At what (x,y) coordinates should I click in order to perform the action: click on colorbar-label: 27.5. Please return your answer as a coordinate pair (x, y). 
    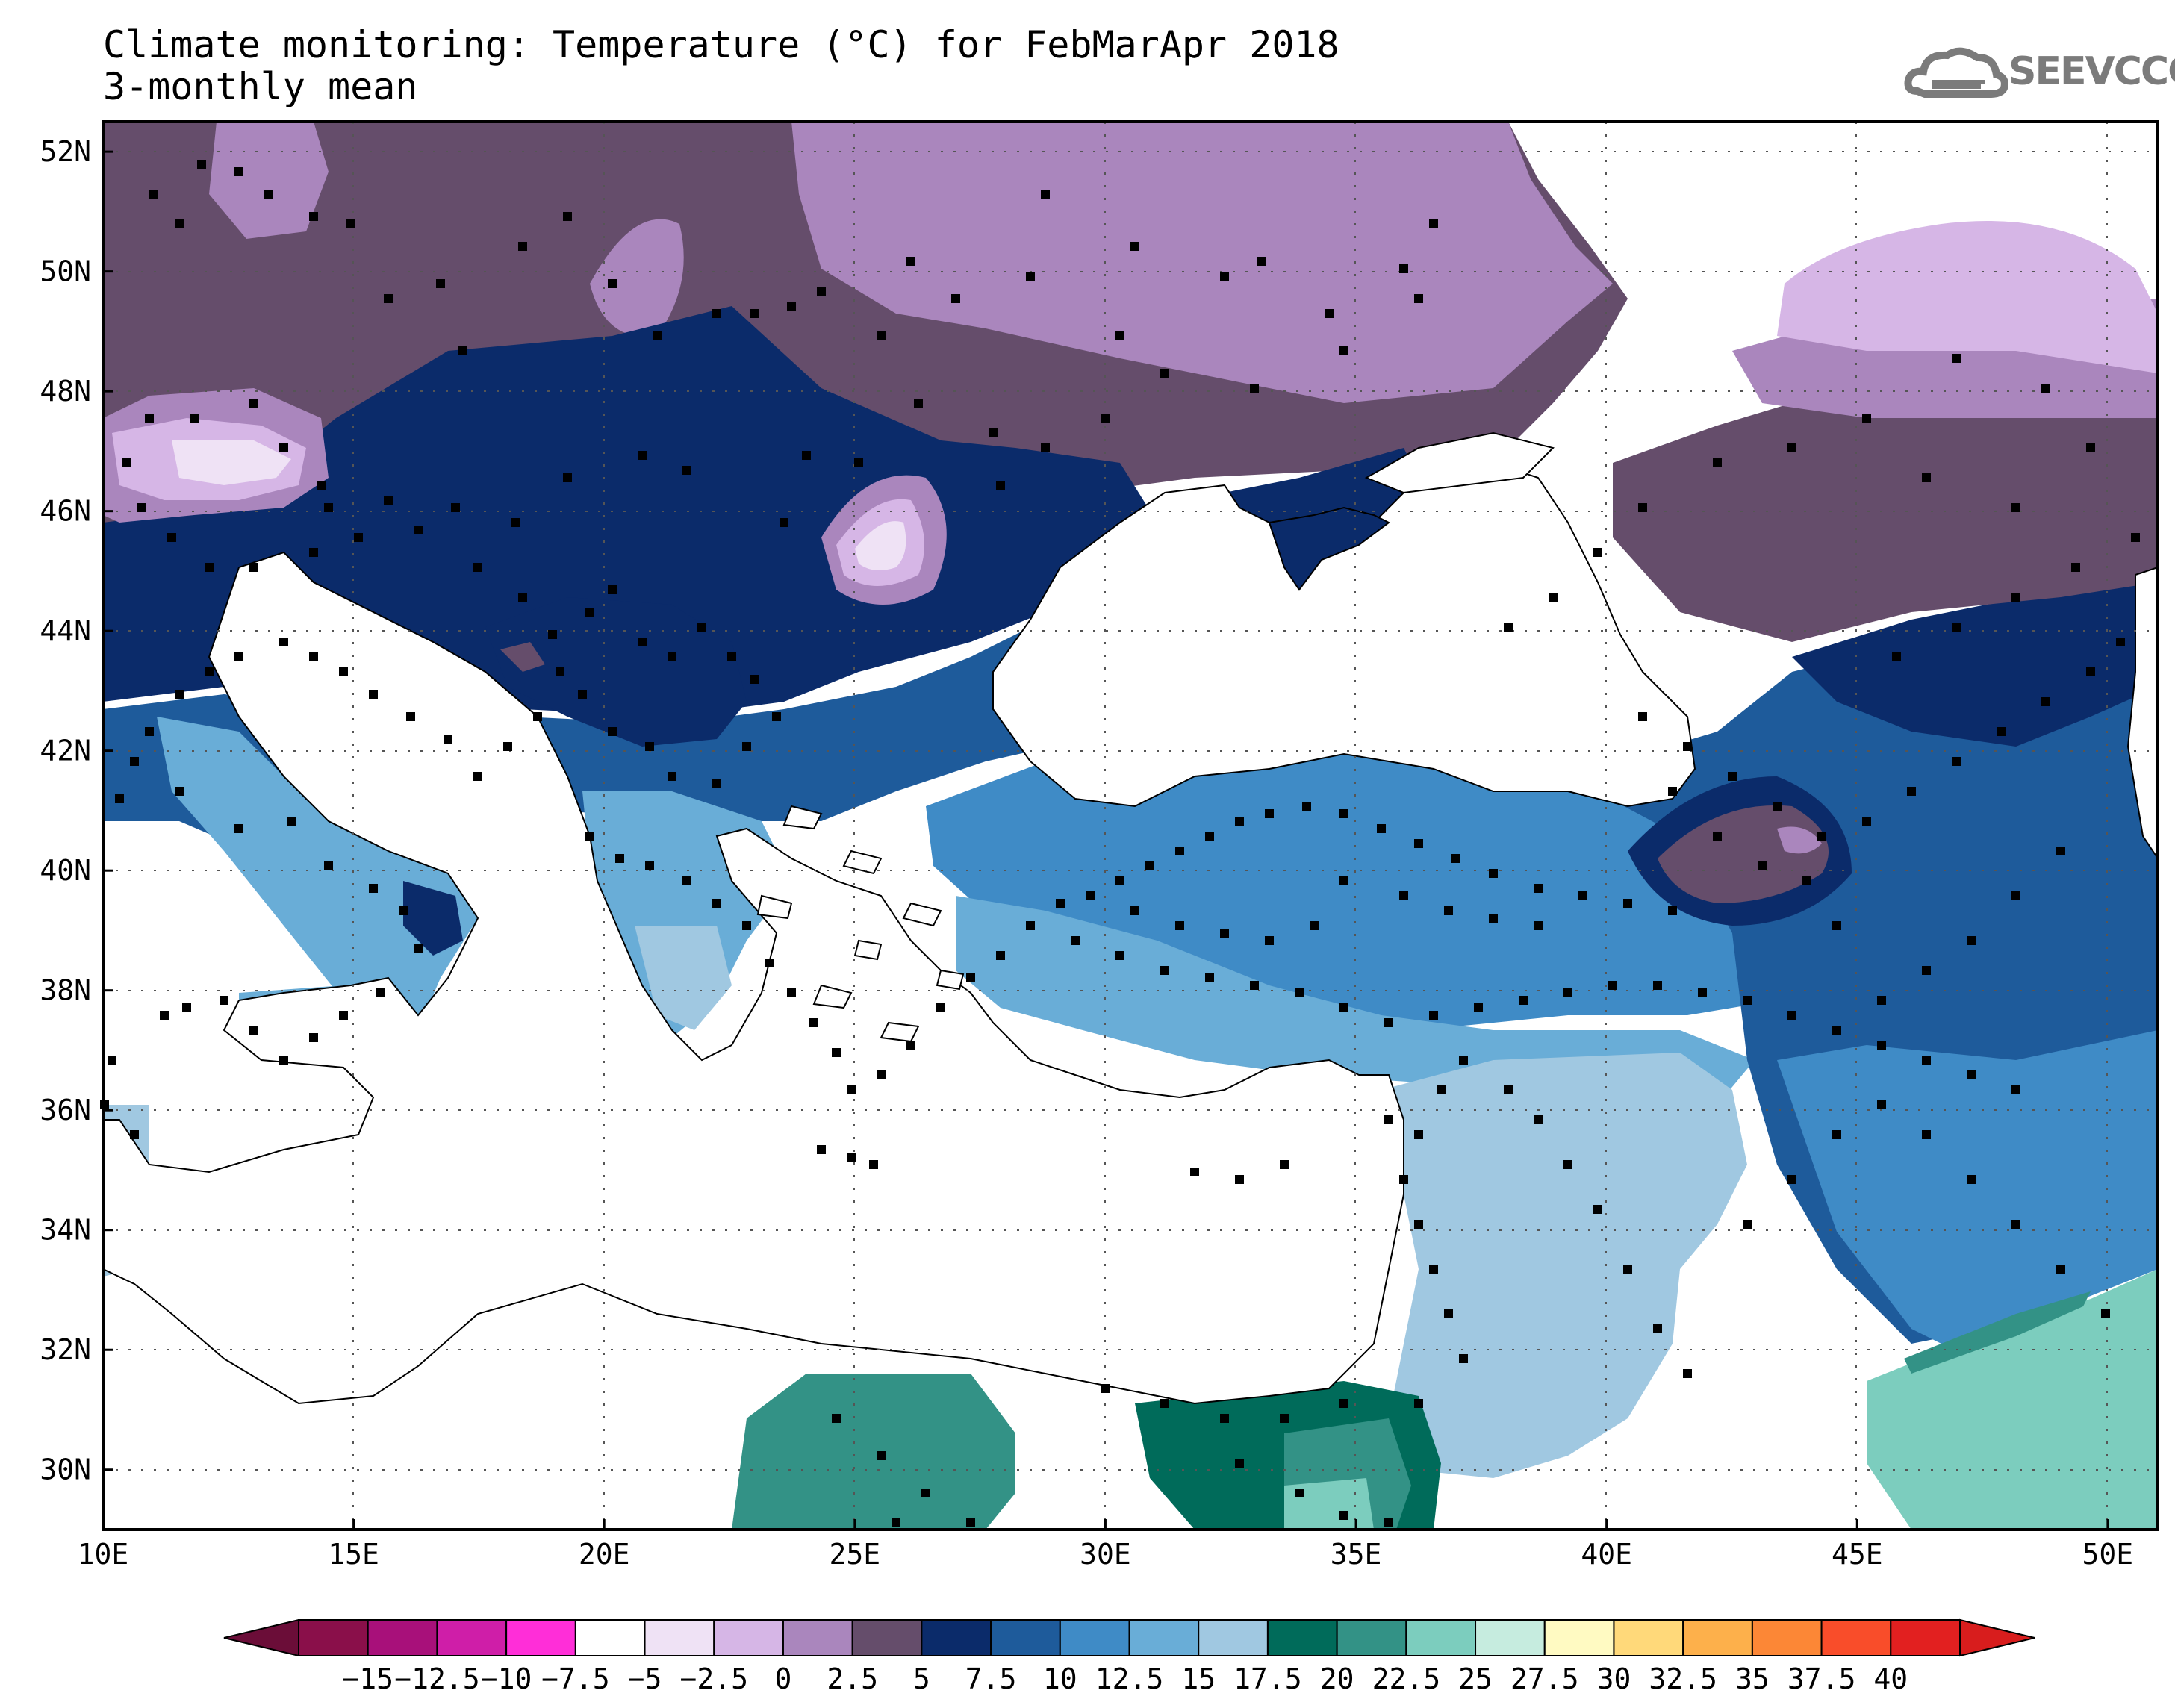
    Looking at the image, I should click on (1544, 1678).